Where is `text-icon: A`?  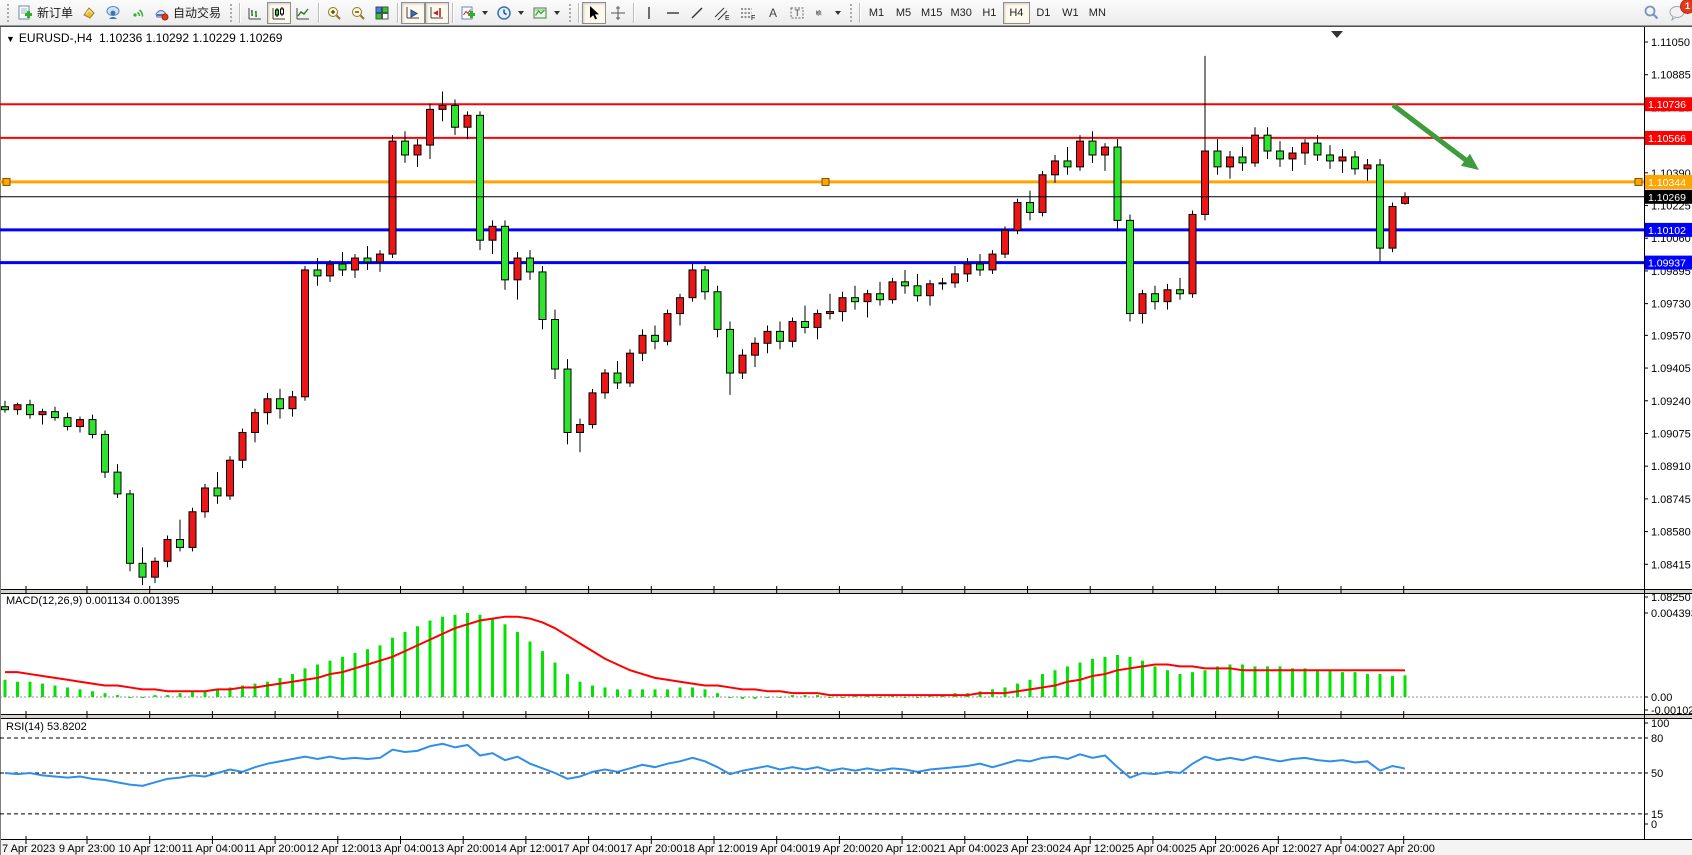 text-icon: A is located at coordinates (773, 13).